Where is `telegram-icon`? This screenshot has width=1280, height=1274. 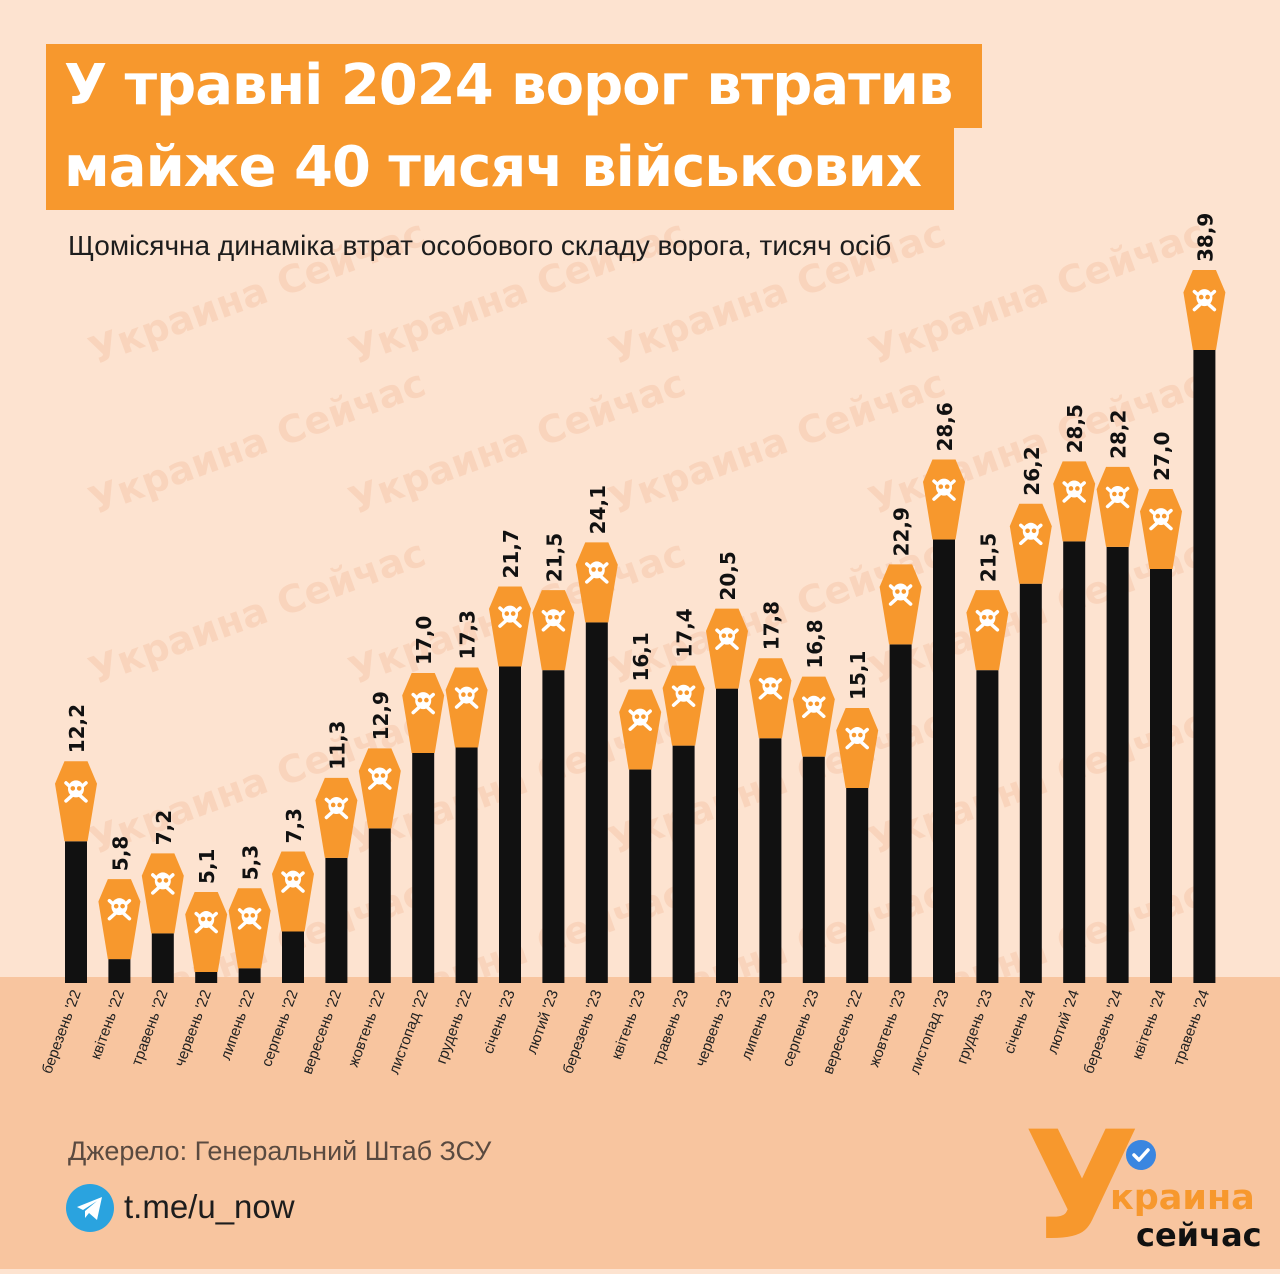 telegram-icon is located at coordinates (90, 1208).